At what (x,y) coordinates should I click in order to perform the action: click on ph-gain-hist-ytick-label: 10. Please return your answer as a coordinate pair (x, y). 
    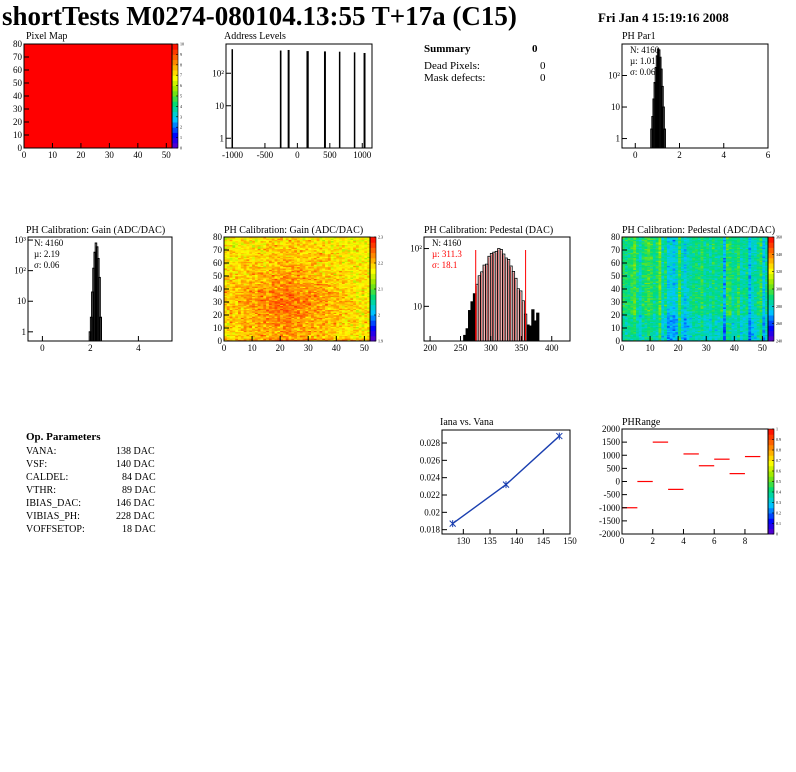
    Looking at the image, I should click on (22, 301).